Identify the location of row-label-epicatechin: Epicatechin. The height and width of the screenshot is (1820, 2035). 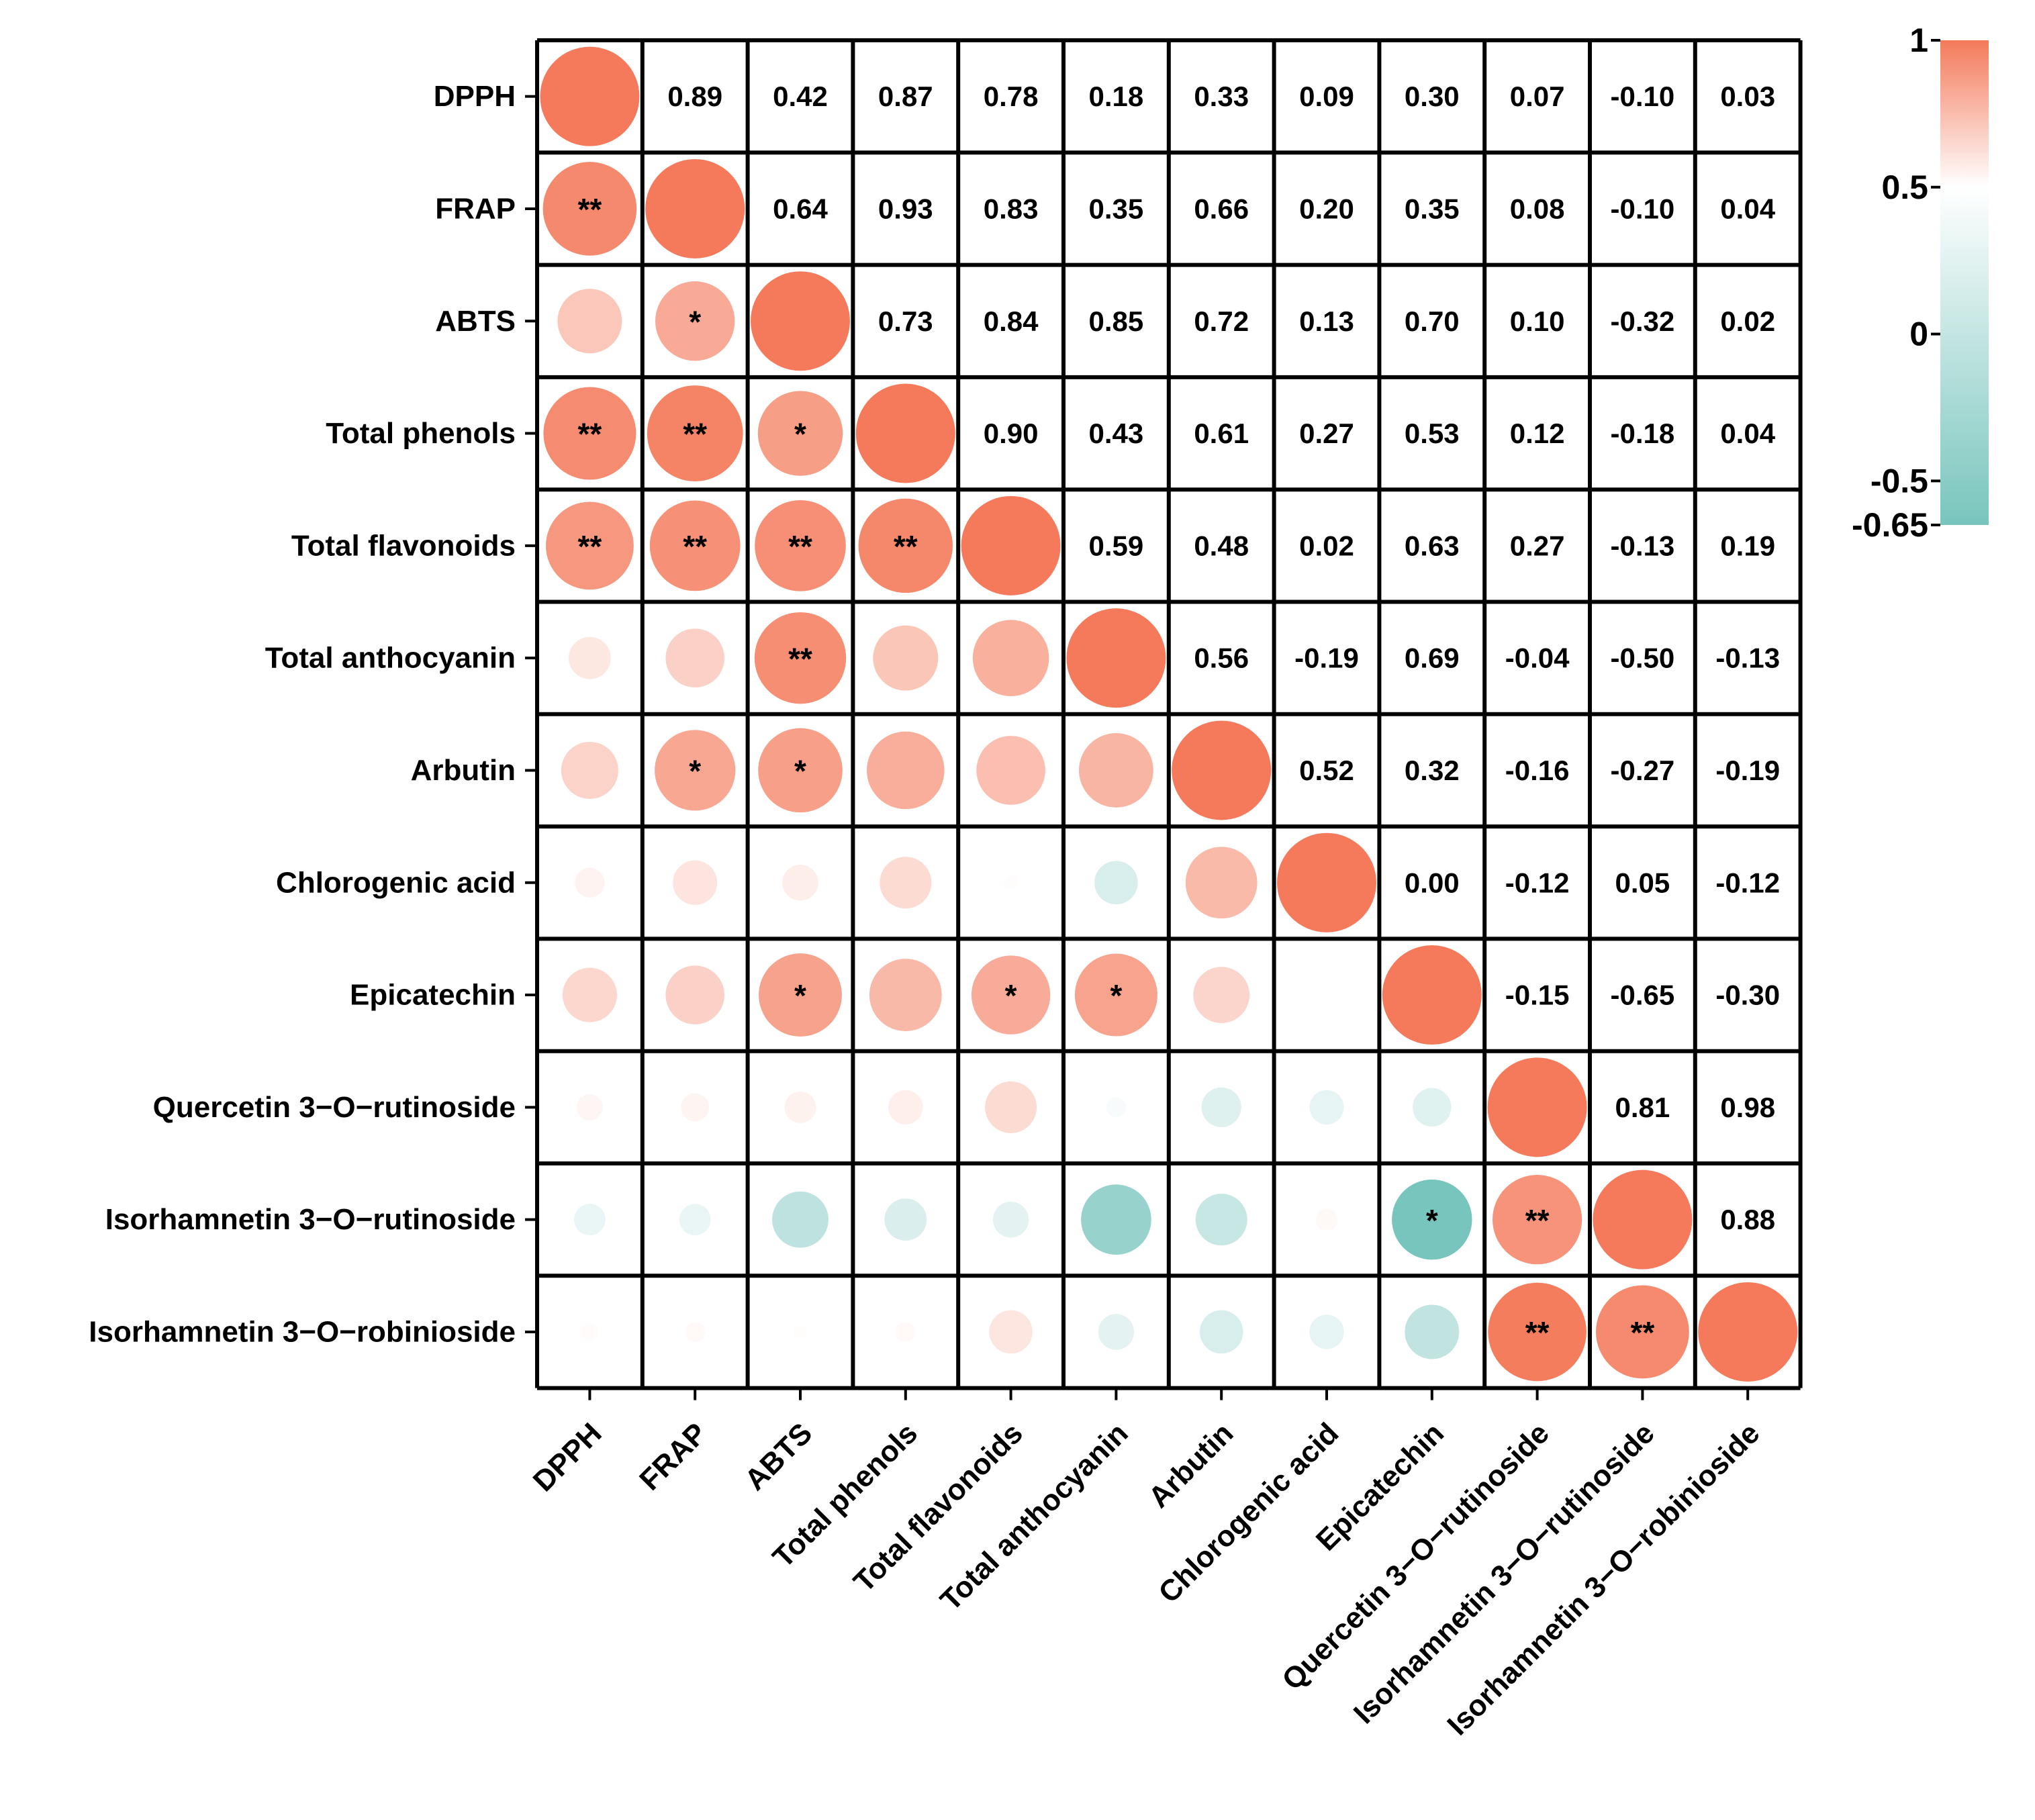
(433, 995).